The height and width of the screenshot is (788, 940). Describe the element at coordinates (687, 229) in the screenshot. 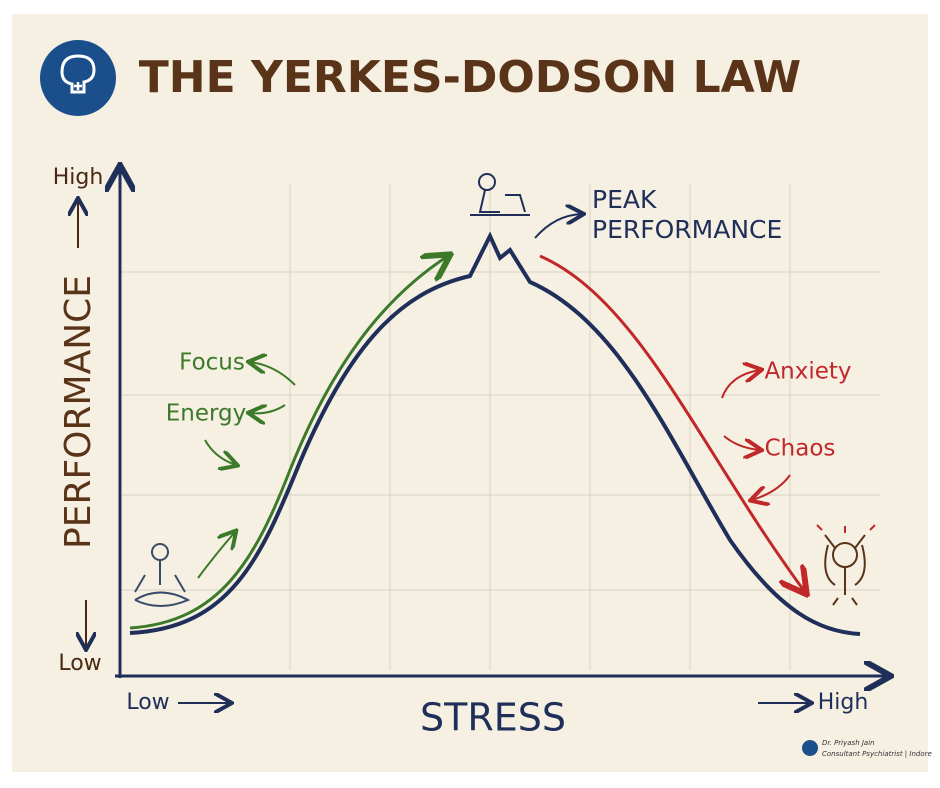

I see `peak-label: PERFORMANCE` at that location.